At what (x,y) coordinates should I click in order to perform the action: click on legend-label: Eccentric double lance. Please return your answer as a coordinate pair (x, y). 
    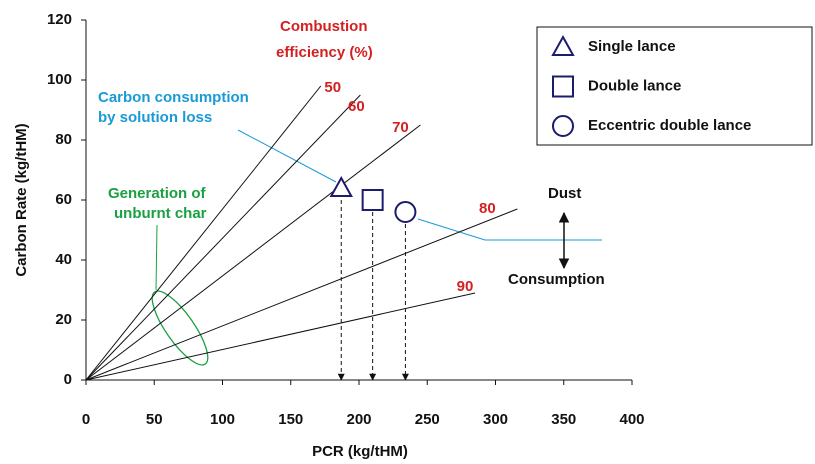
    Looking at the image, I should click on (669, 125).